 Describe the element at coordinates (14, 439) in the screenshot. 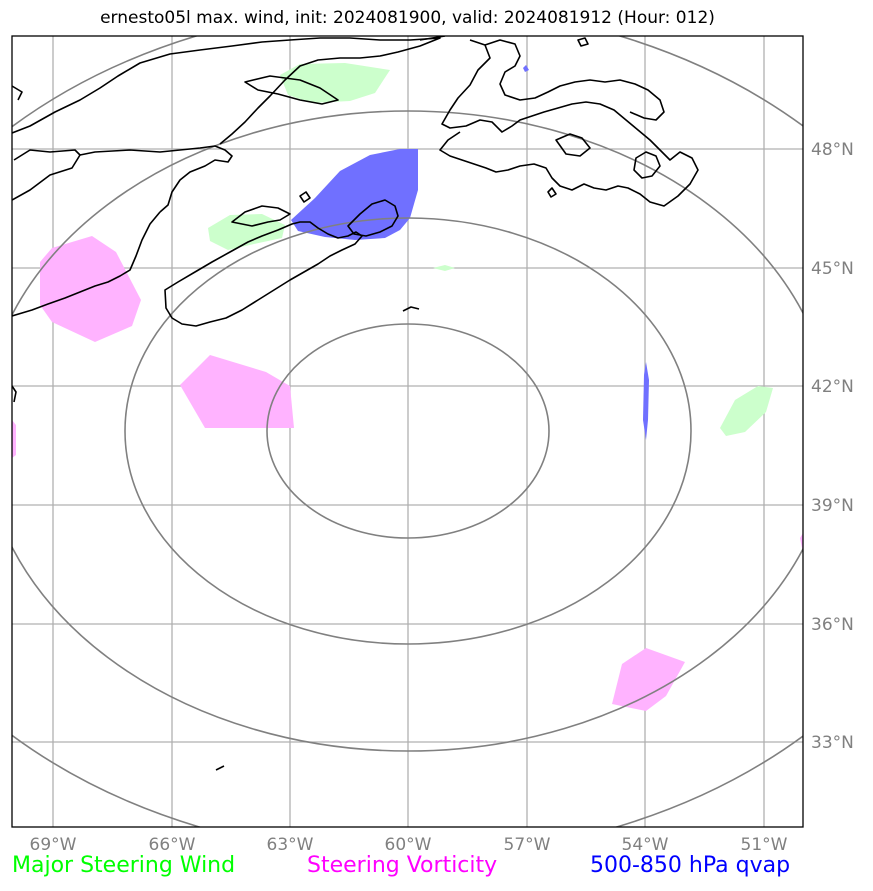

I see `vorticity-area-west-edge` at that location.